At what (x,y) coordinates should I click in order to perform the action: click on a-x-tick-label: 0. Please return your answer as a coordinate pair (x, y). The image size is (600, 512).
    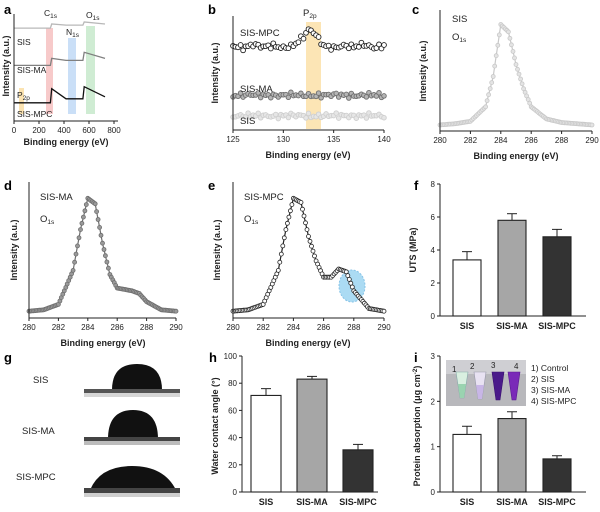
    Looking at the image, I should click on (14, 130).